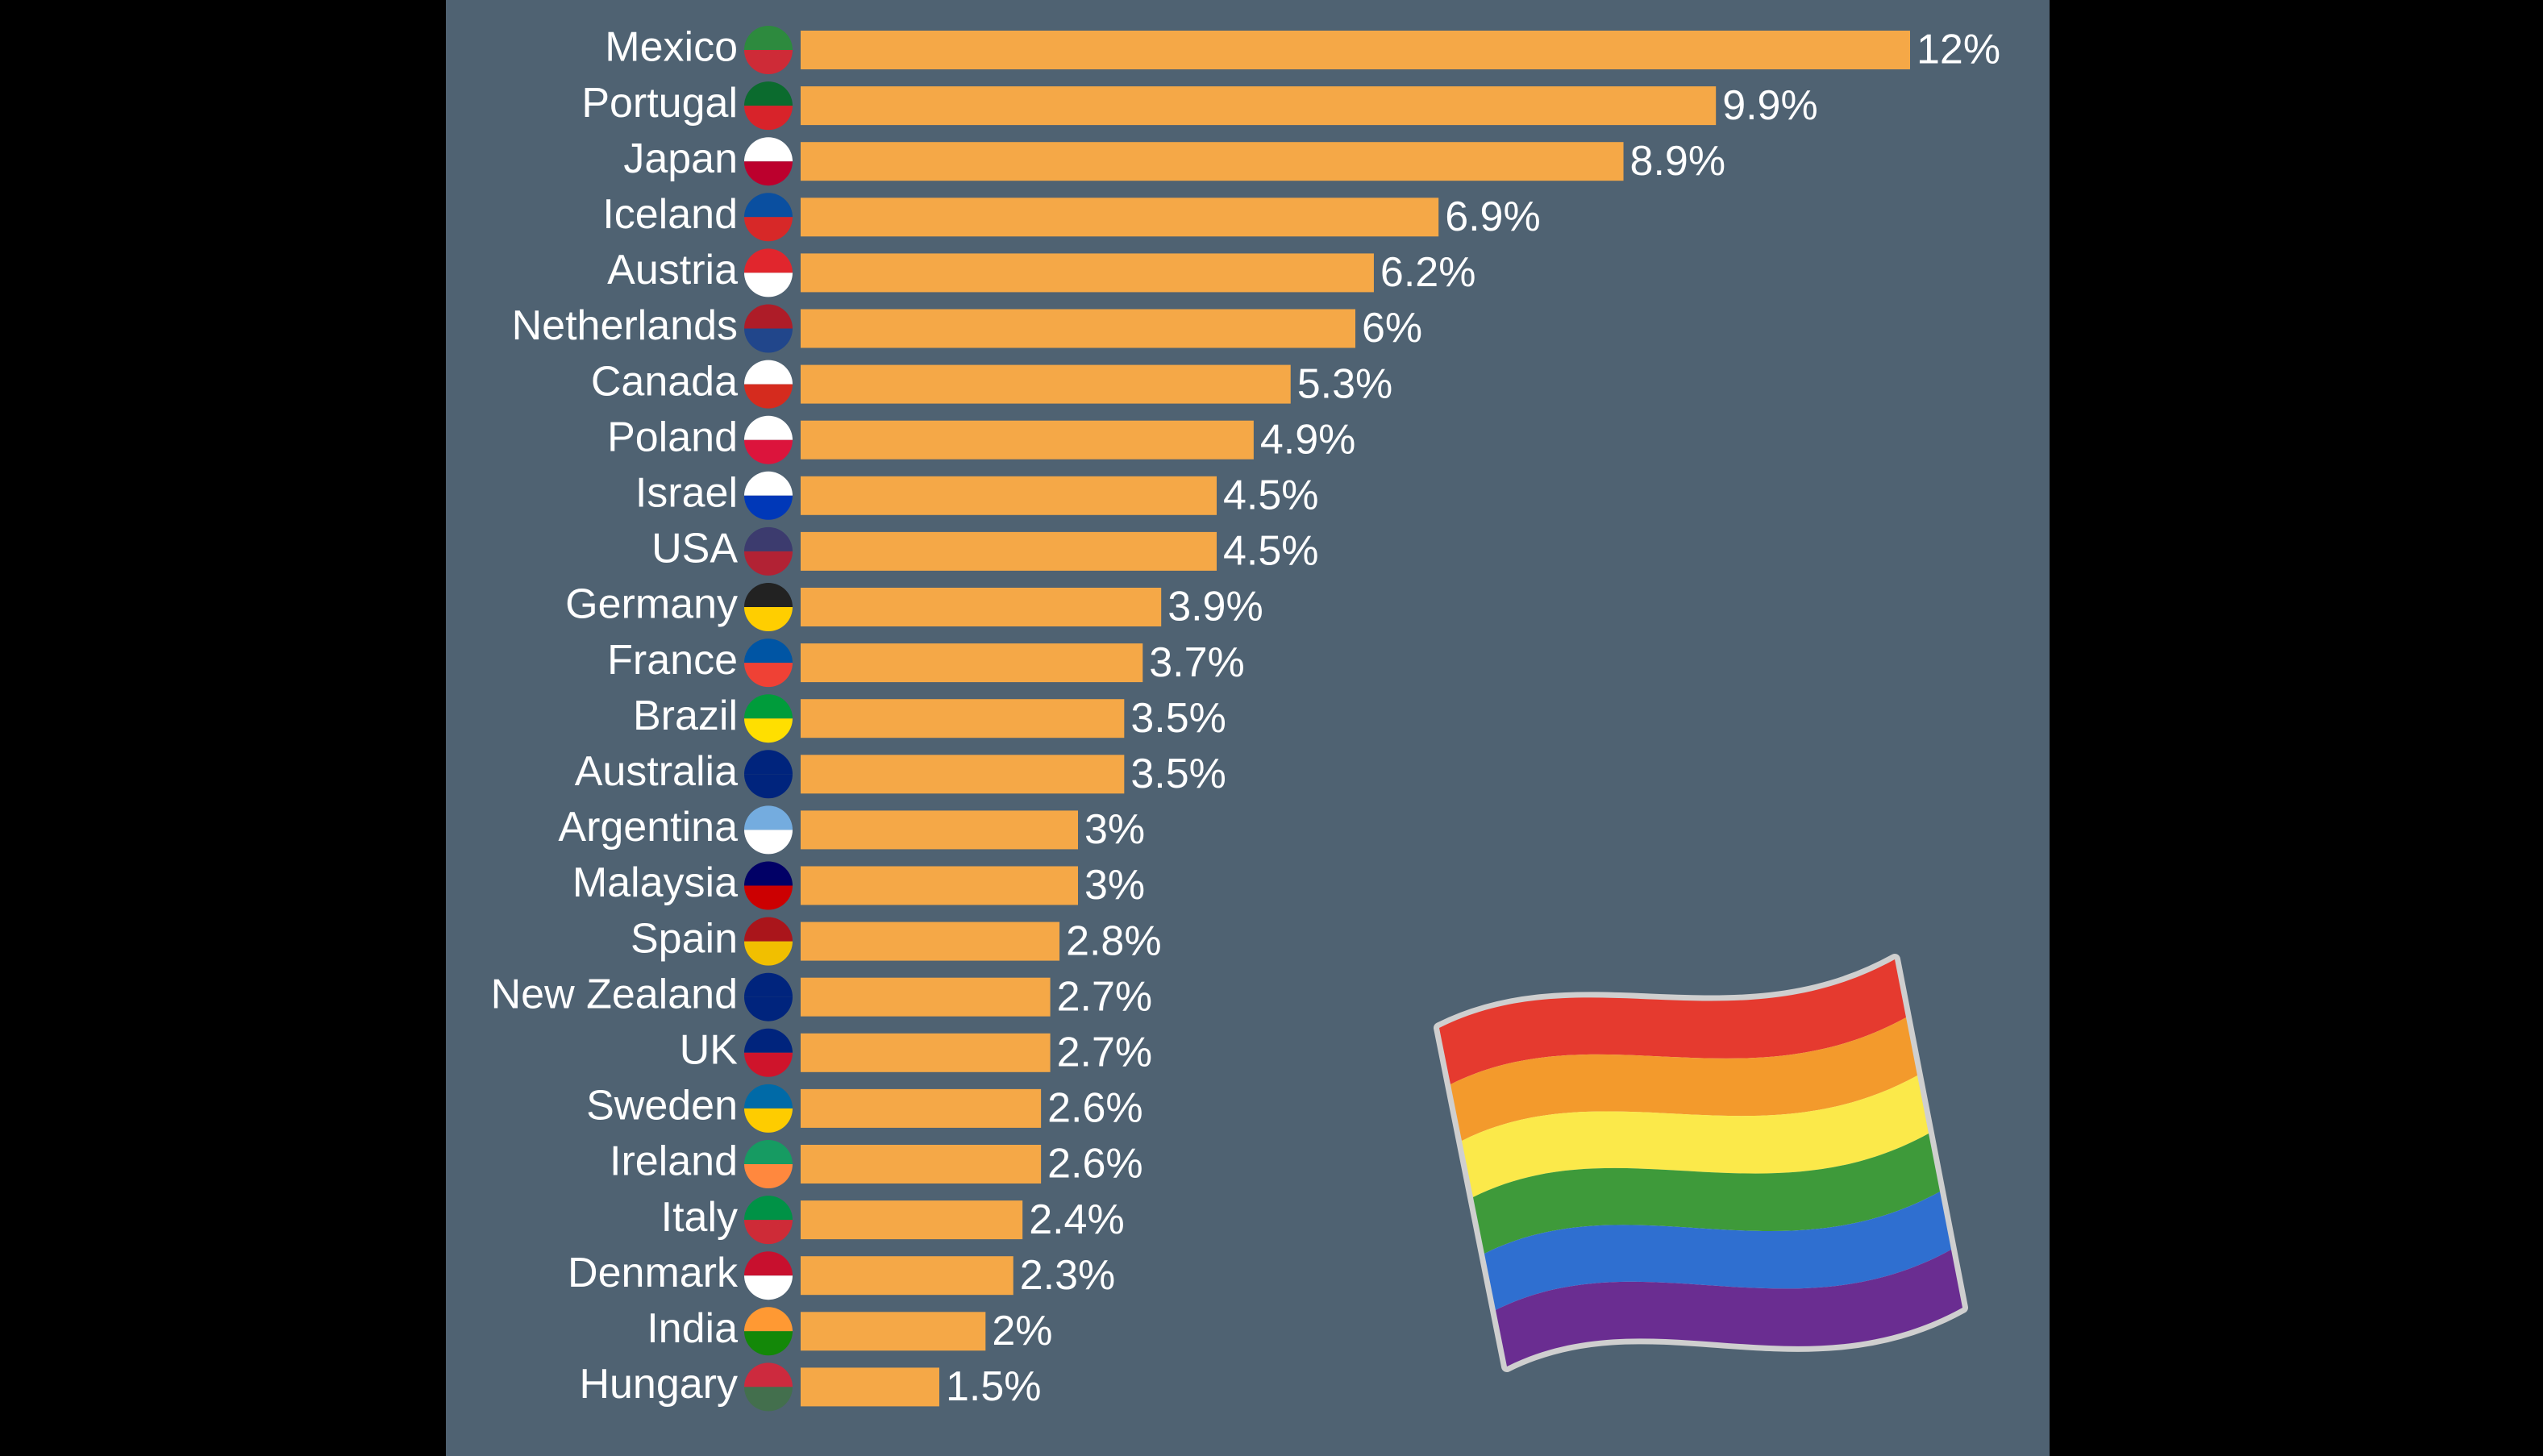 Image resolution: width=2543 pixels, height=1456 pixels. I want to click on value-label: 9.9%, so click(1770, 106).